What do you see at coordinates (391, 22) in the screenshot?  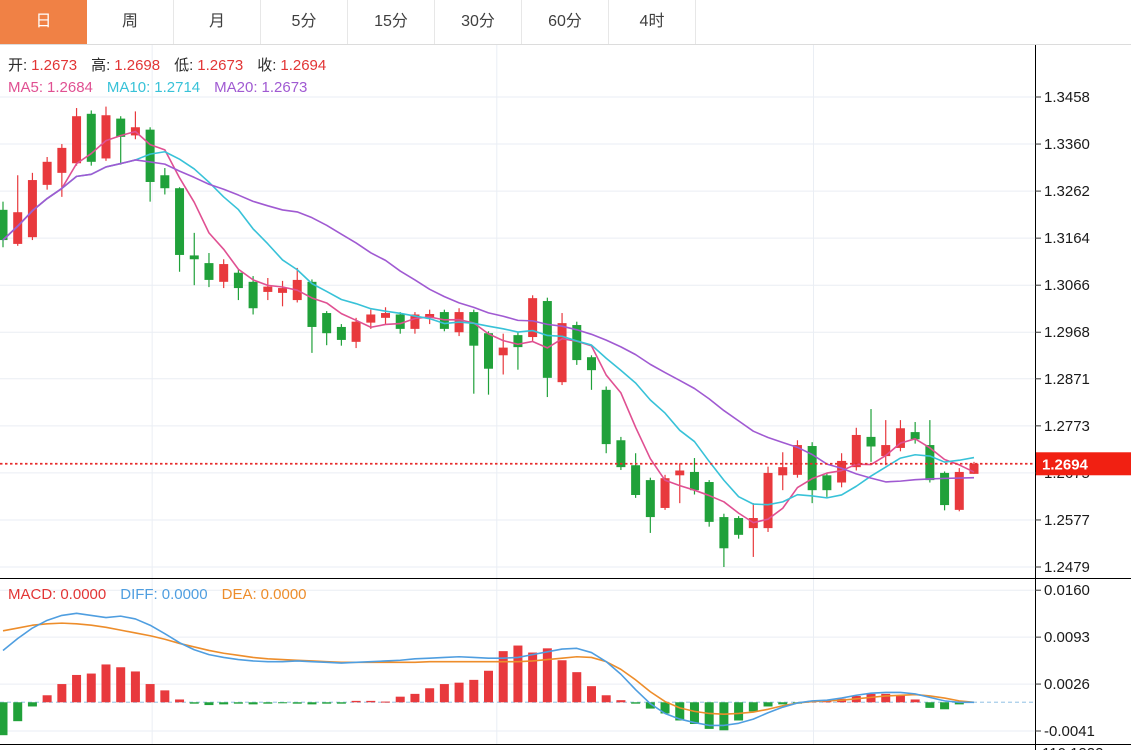 I see `tab-15分: 15分` at bounding box center [391, 22].